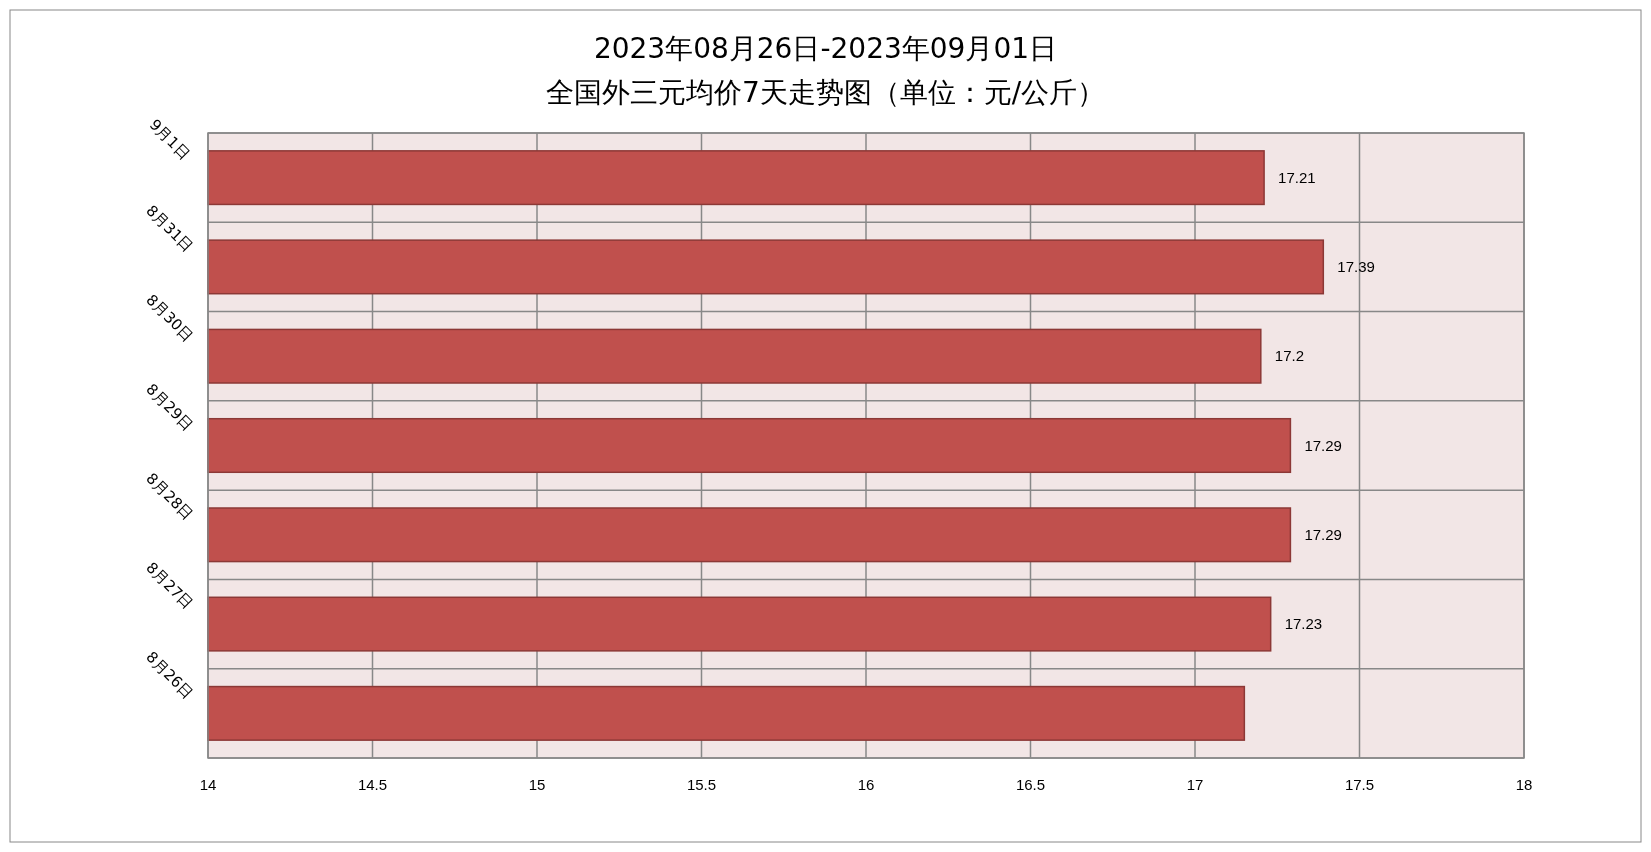 Image resolution: width=1651 pixels, height=852 pixels. What do you see at coordinates (169, 139) in the screenshot?
I see `y-tick-label: 9月1日` at bounding box center [169, 139].